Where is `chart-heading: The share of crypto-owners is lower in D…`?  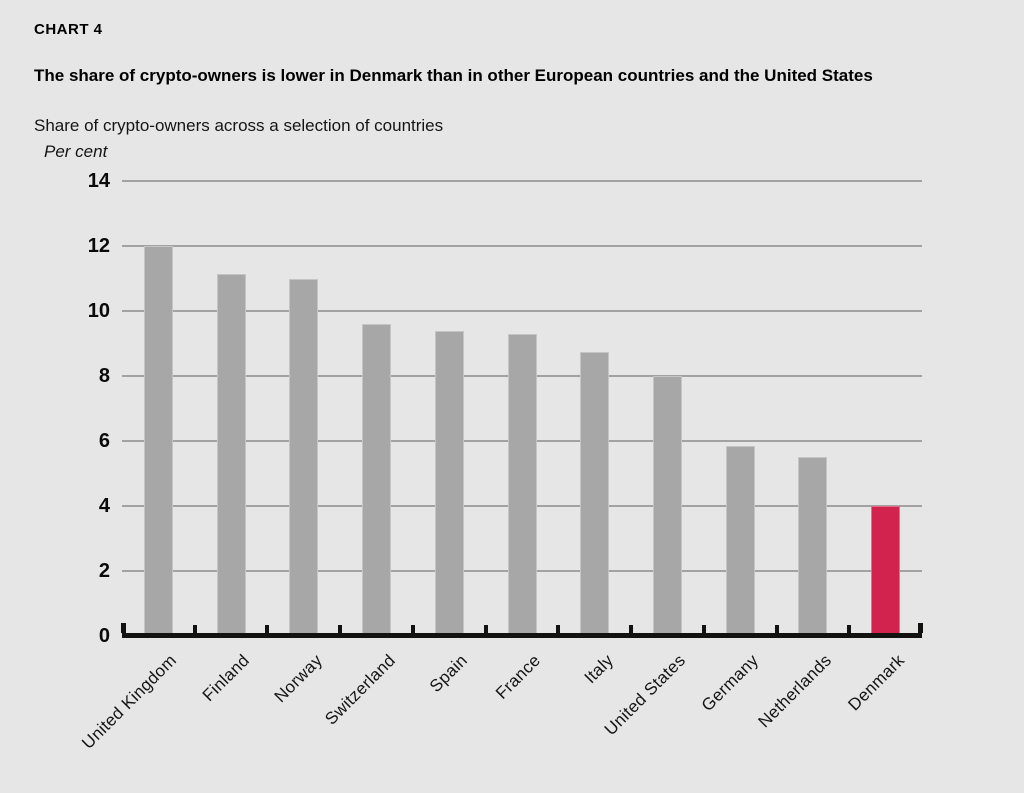
chart-heading: The share of crypto-owners is lower in D… is located at coordinates (453, 75).